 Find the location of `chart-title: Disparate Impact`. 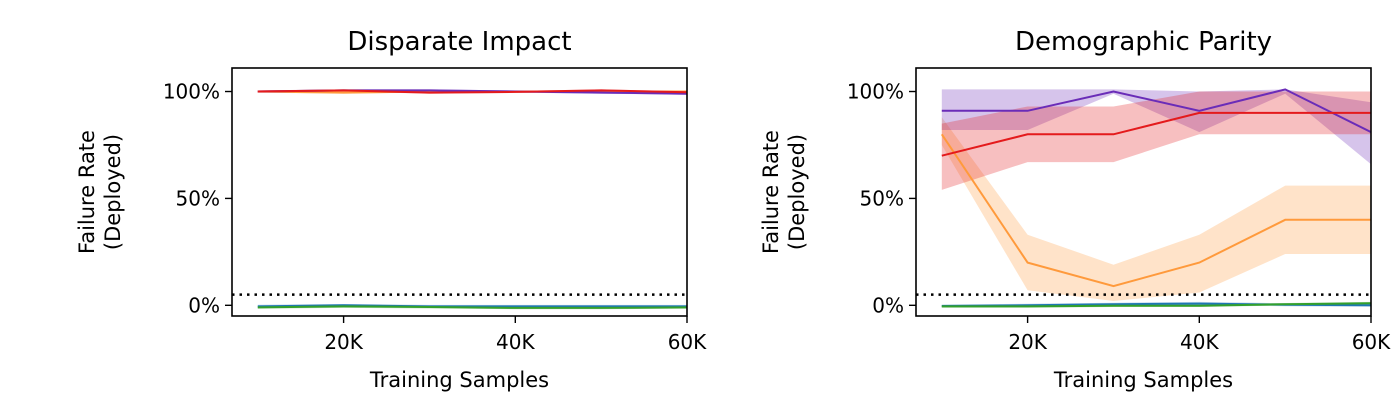

chart-title: Disparate Impact is located at coordinates (459, 42).